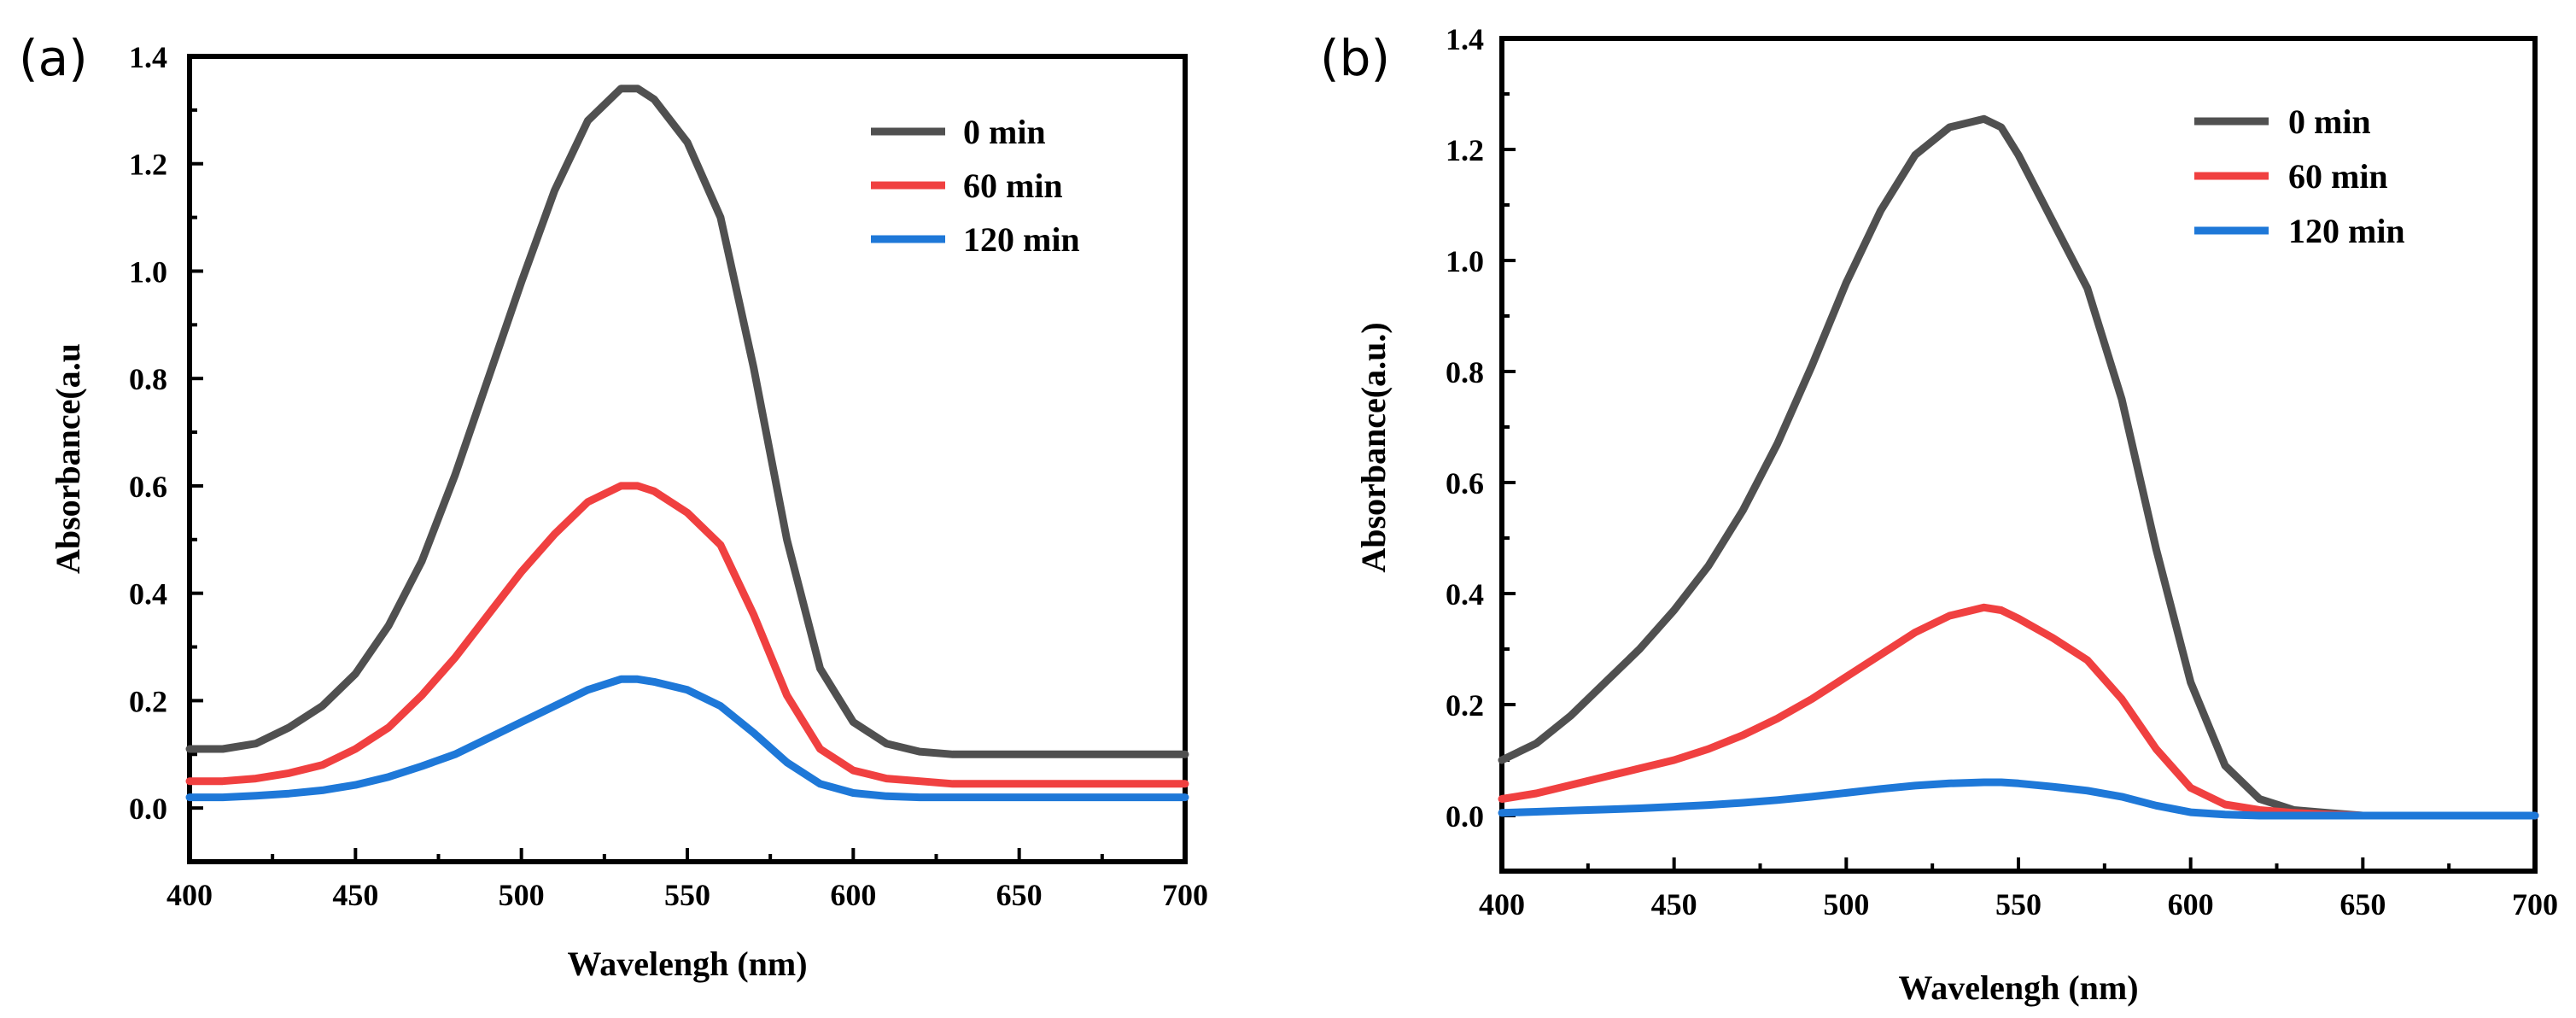 The image size is (2576, 1018). I want to click on panel-b-x-tick-labels: 400 450 500 550 600 650 700, so click(2018, 904).